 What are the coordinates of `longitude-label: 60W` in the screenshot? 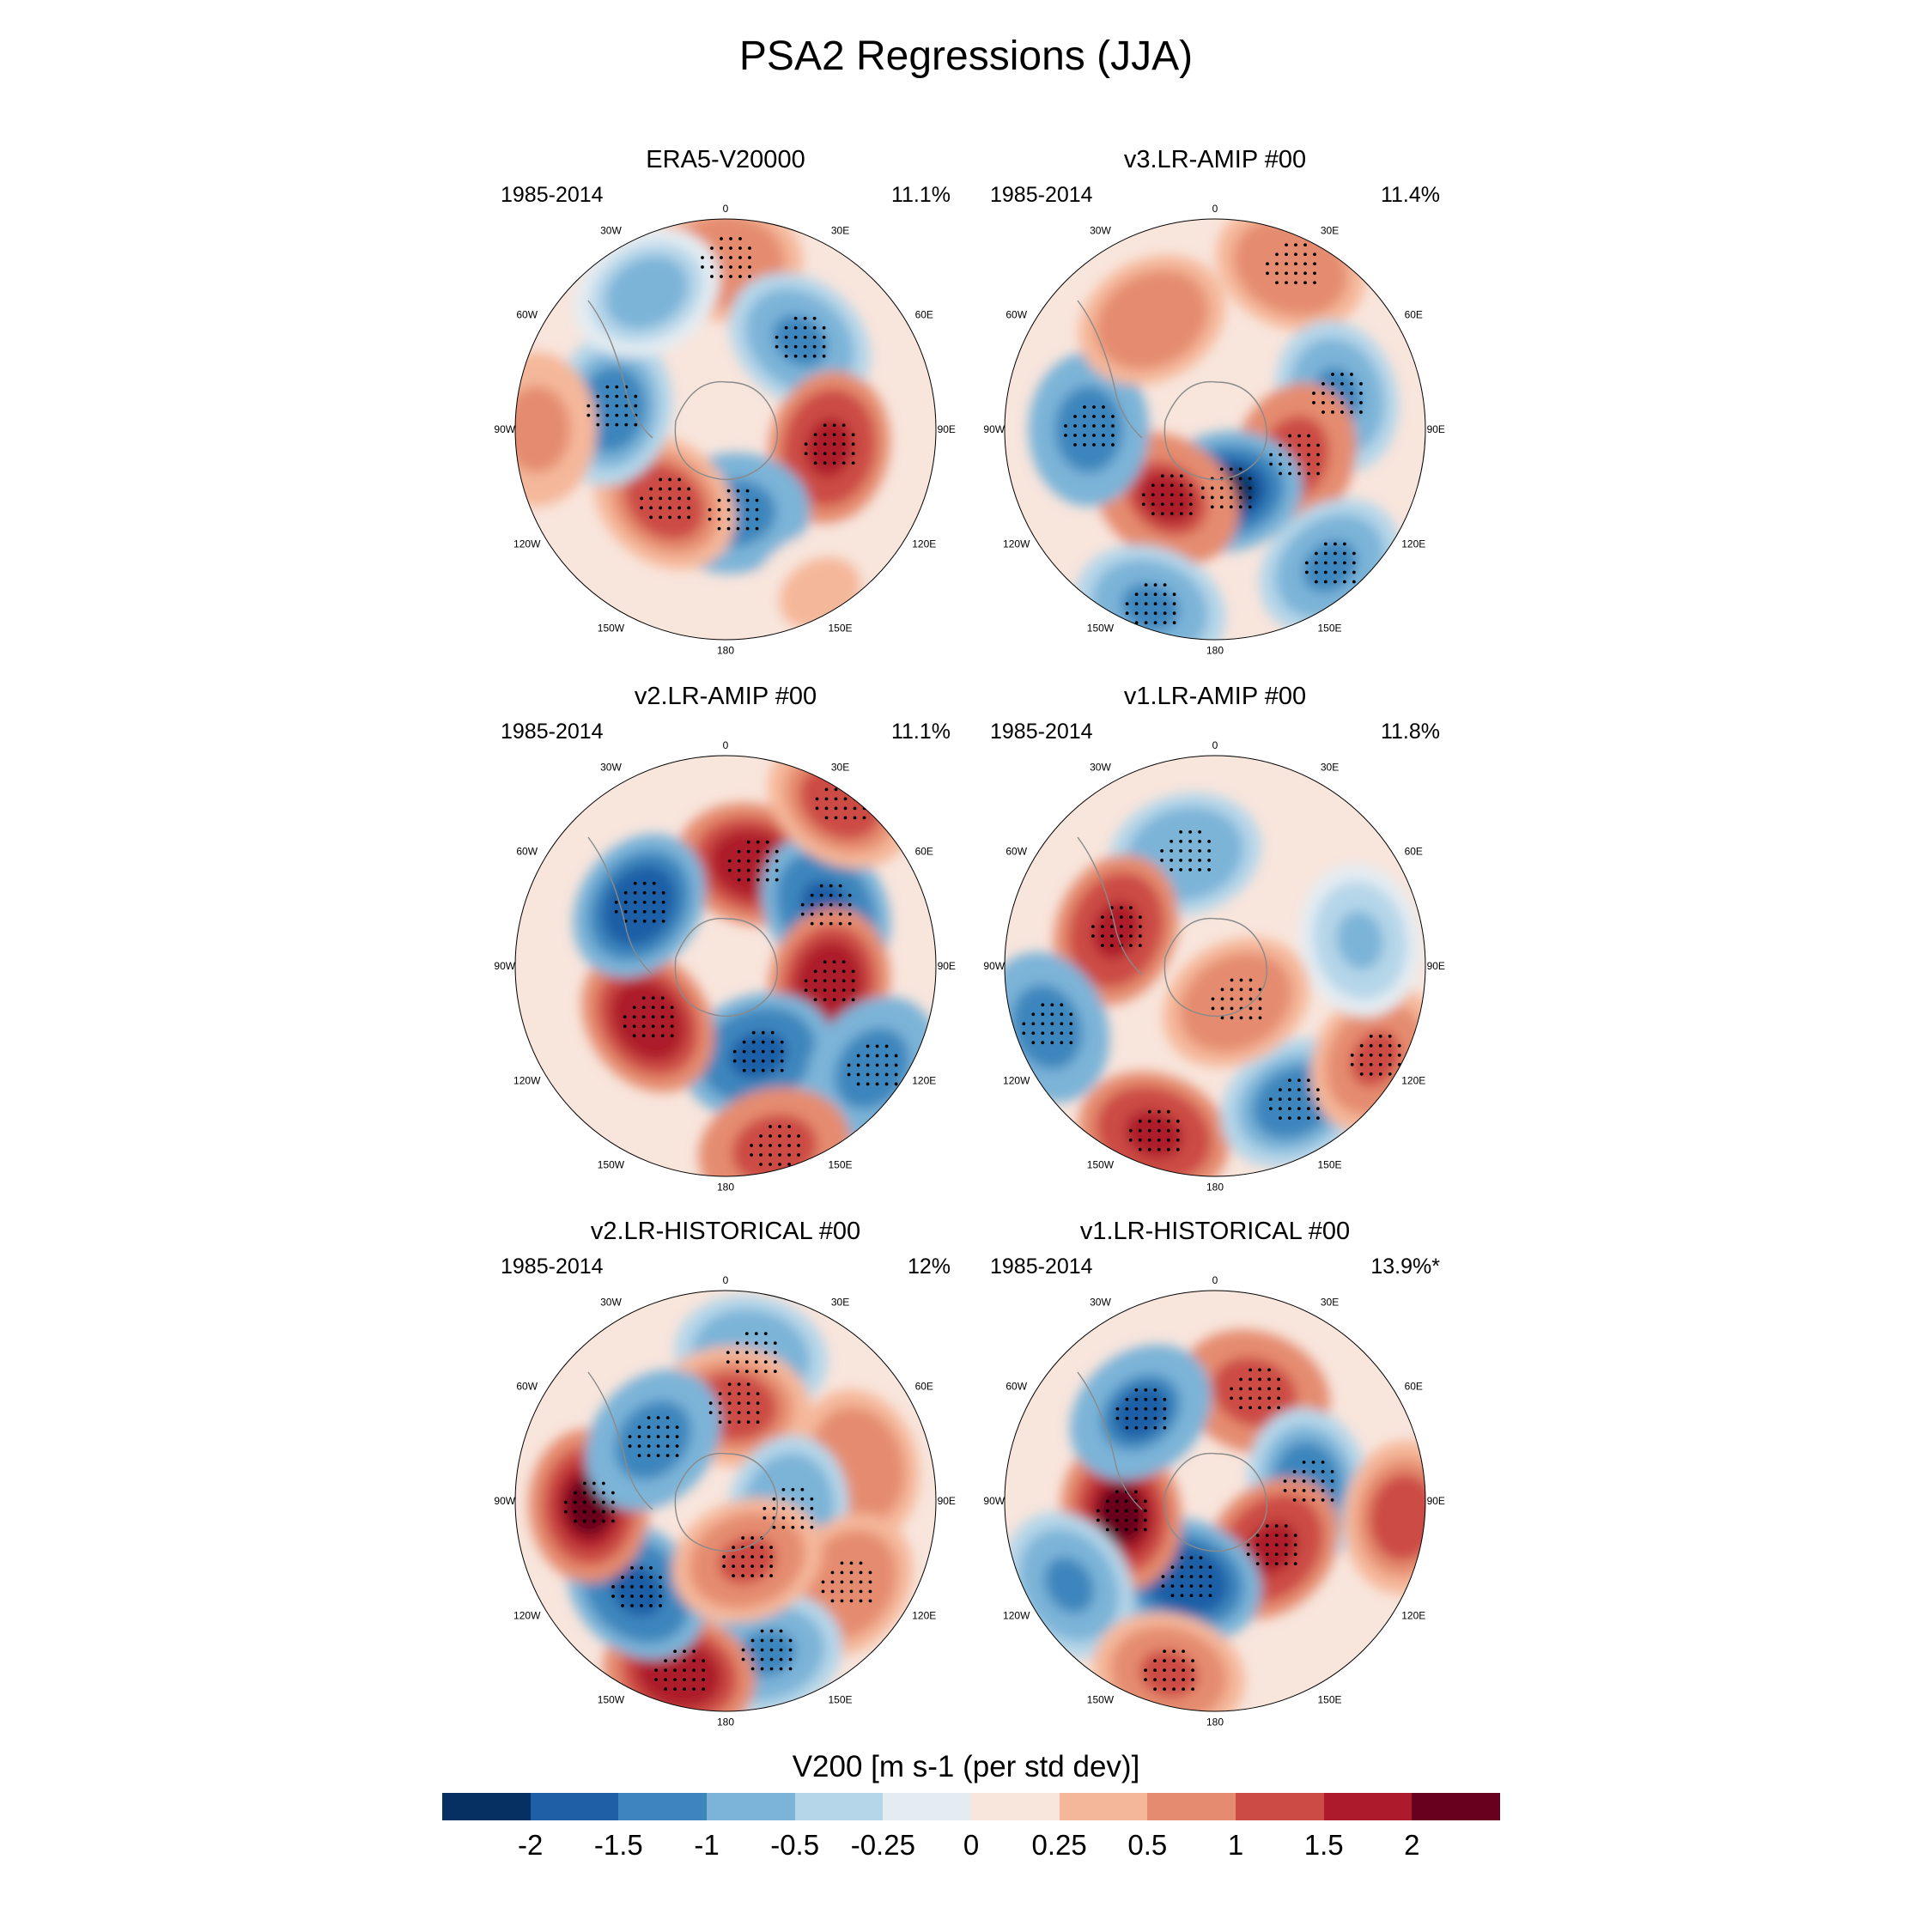 It's located at (527, 1386).